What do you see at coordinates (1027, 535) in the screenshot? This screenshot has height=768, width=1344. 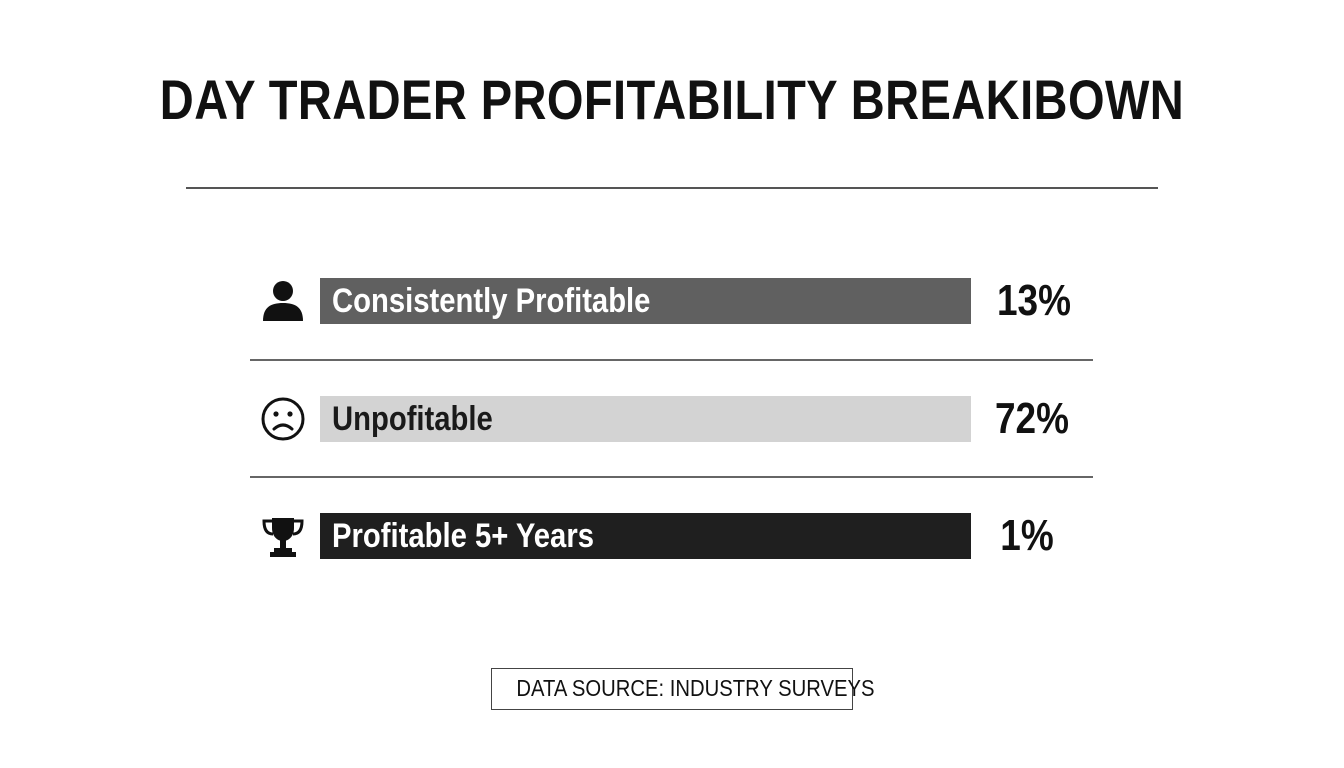 I see `bar-value-label: 1%` at bounding box center [1027, 535].